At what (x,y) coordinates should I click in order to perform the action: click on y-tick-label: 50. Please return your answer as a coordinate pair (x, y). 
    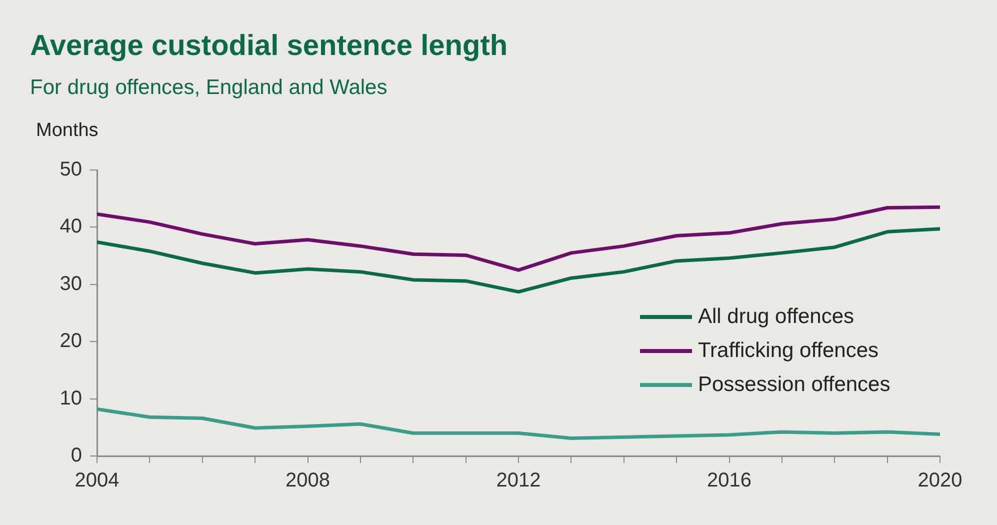
    Looking at the image, I should click on (71, 169).